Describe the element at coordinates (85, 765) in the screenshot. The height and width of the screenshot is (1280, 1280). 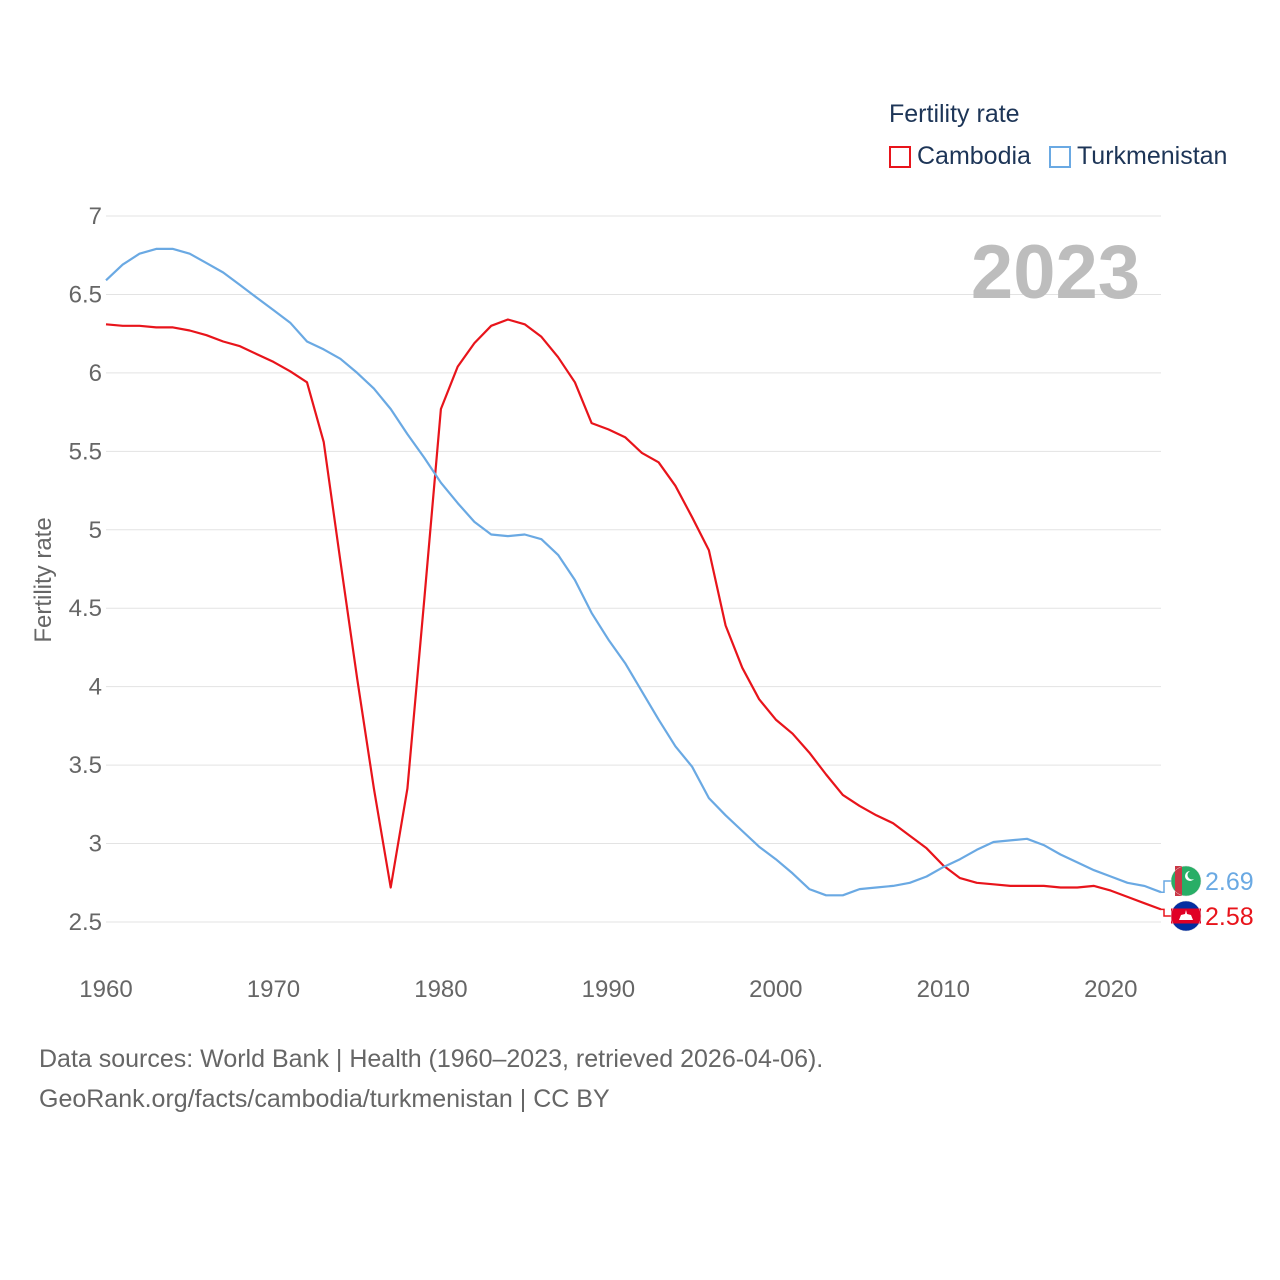
I see `y-tick-label: 3.5` at that location.